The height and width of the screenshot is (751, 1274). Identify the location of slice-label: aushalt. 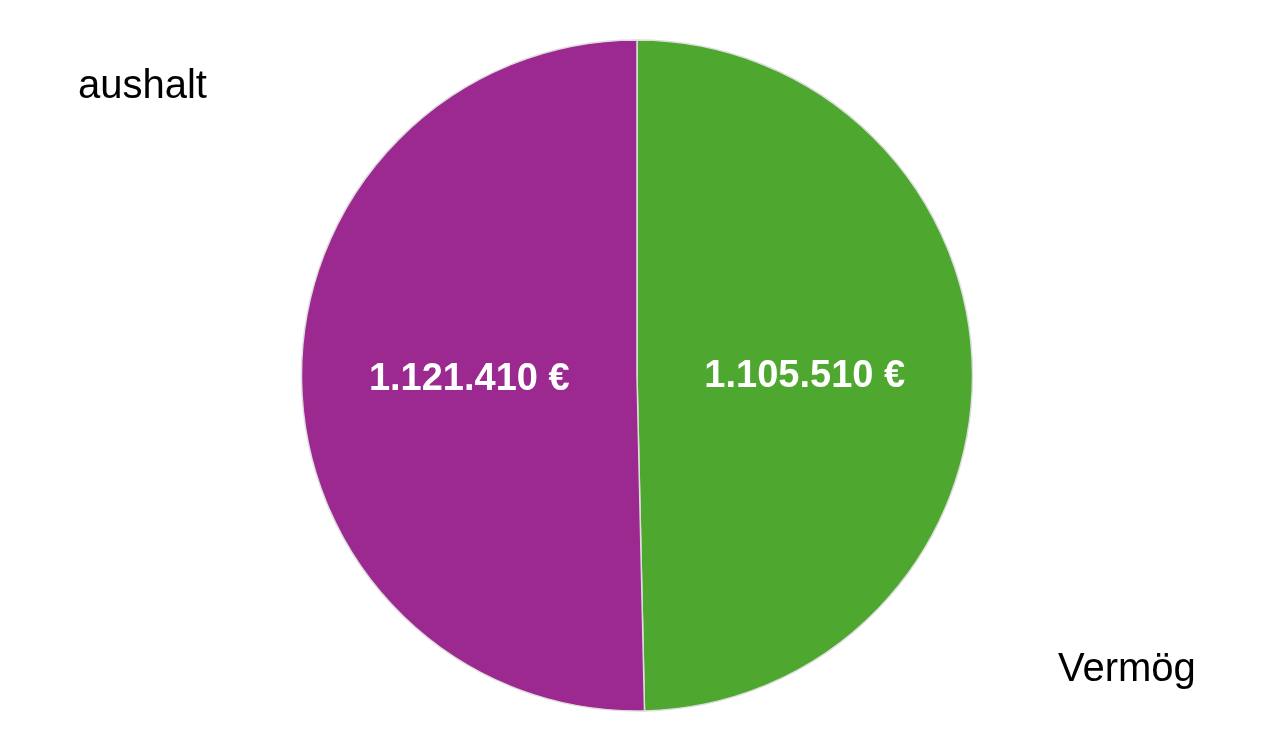
(142, 84).